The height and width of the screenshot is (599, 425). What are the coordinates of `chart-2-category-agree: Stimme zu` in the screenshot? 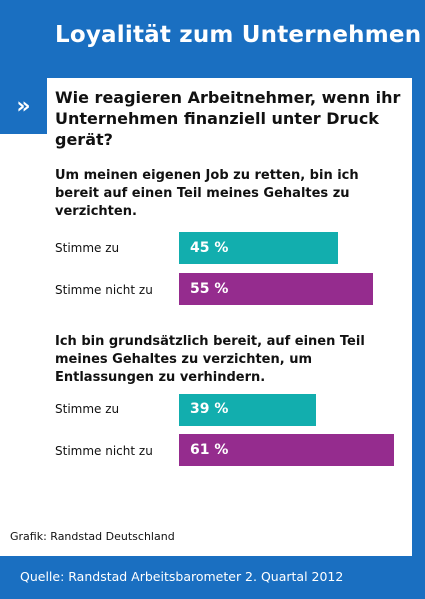 It's located at (87, 409).